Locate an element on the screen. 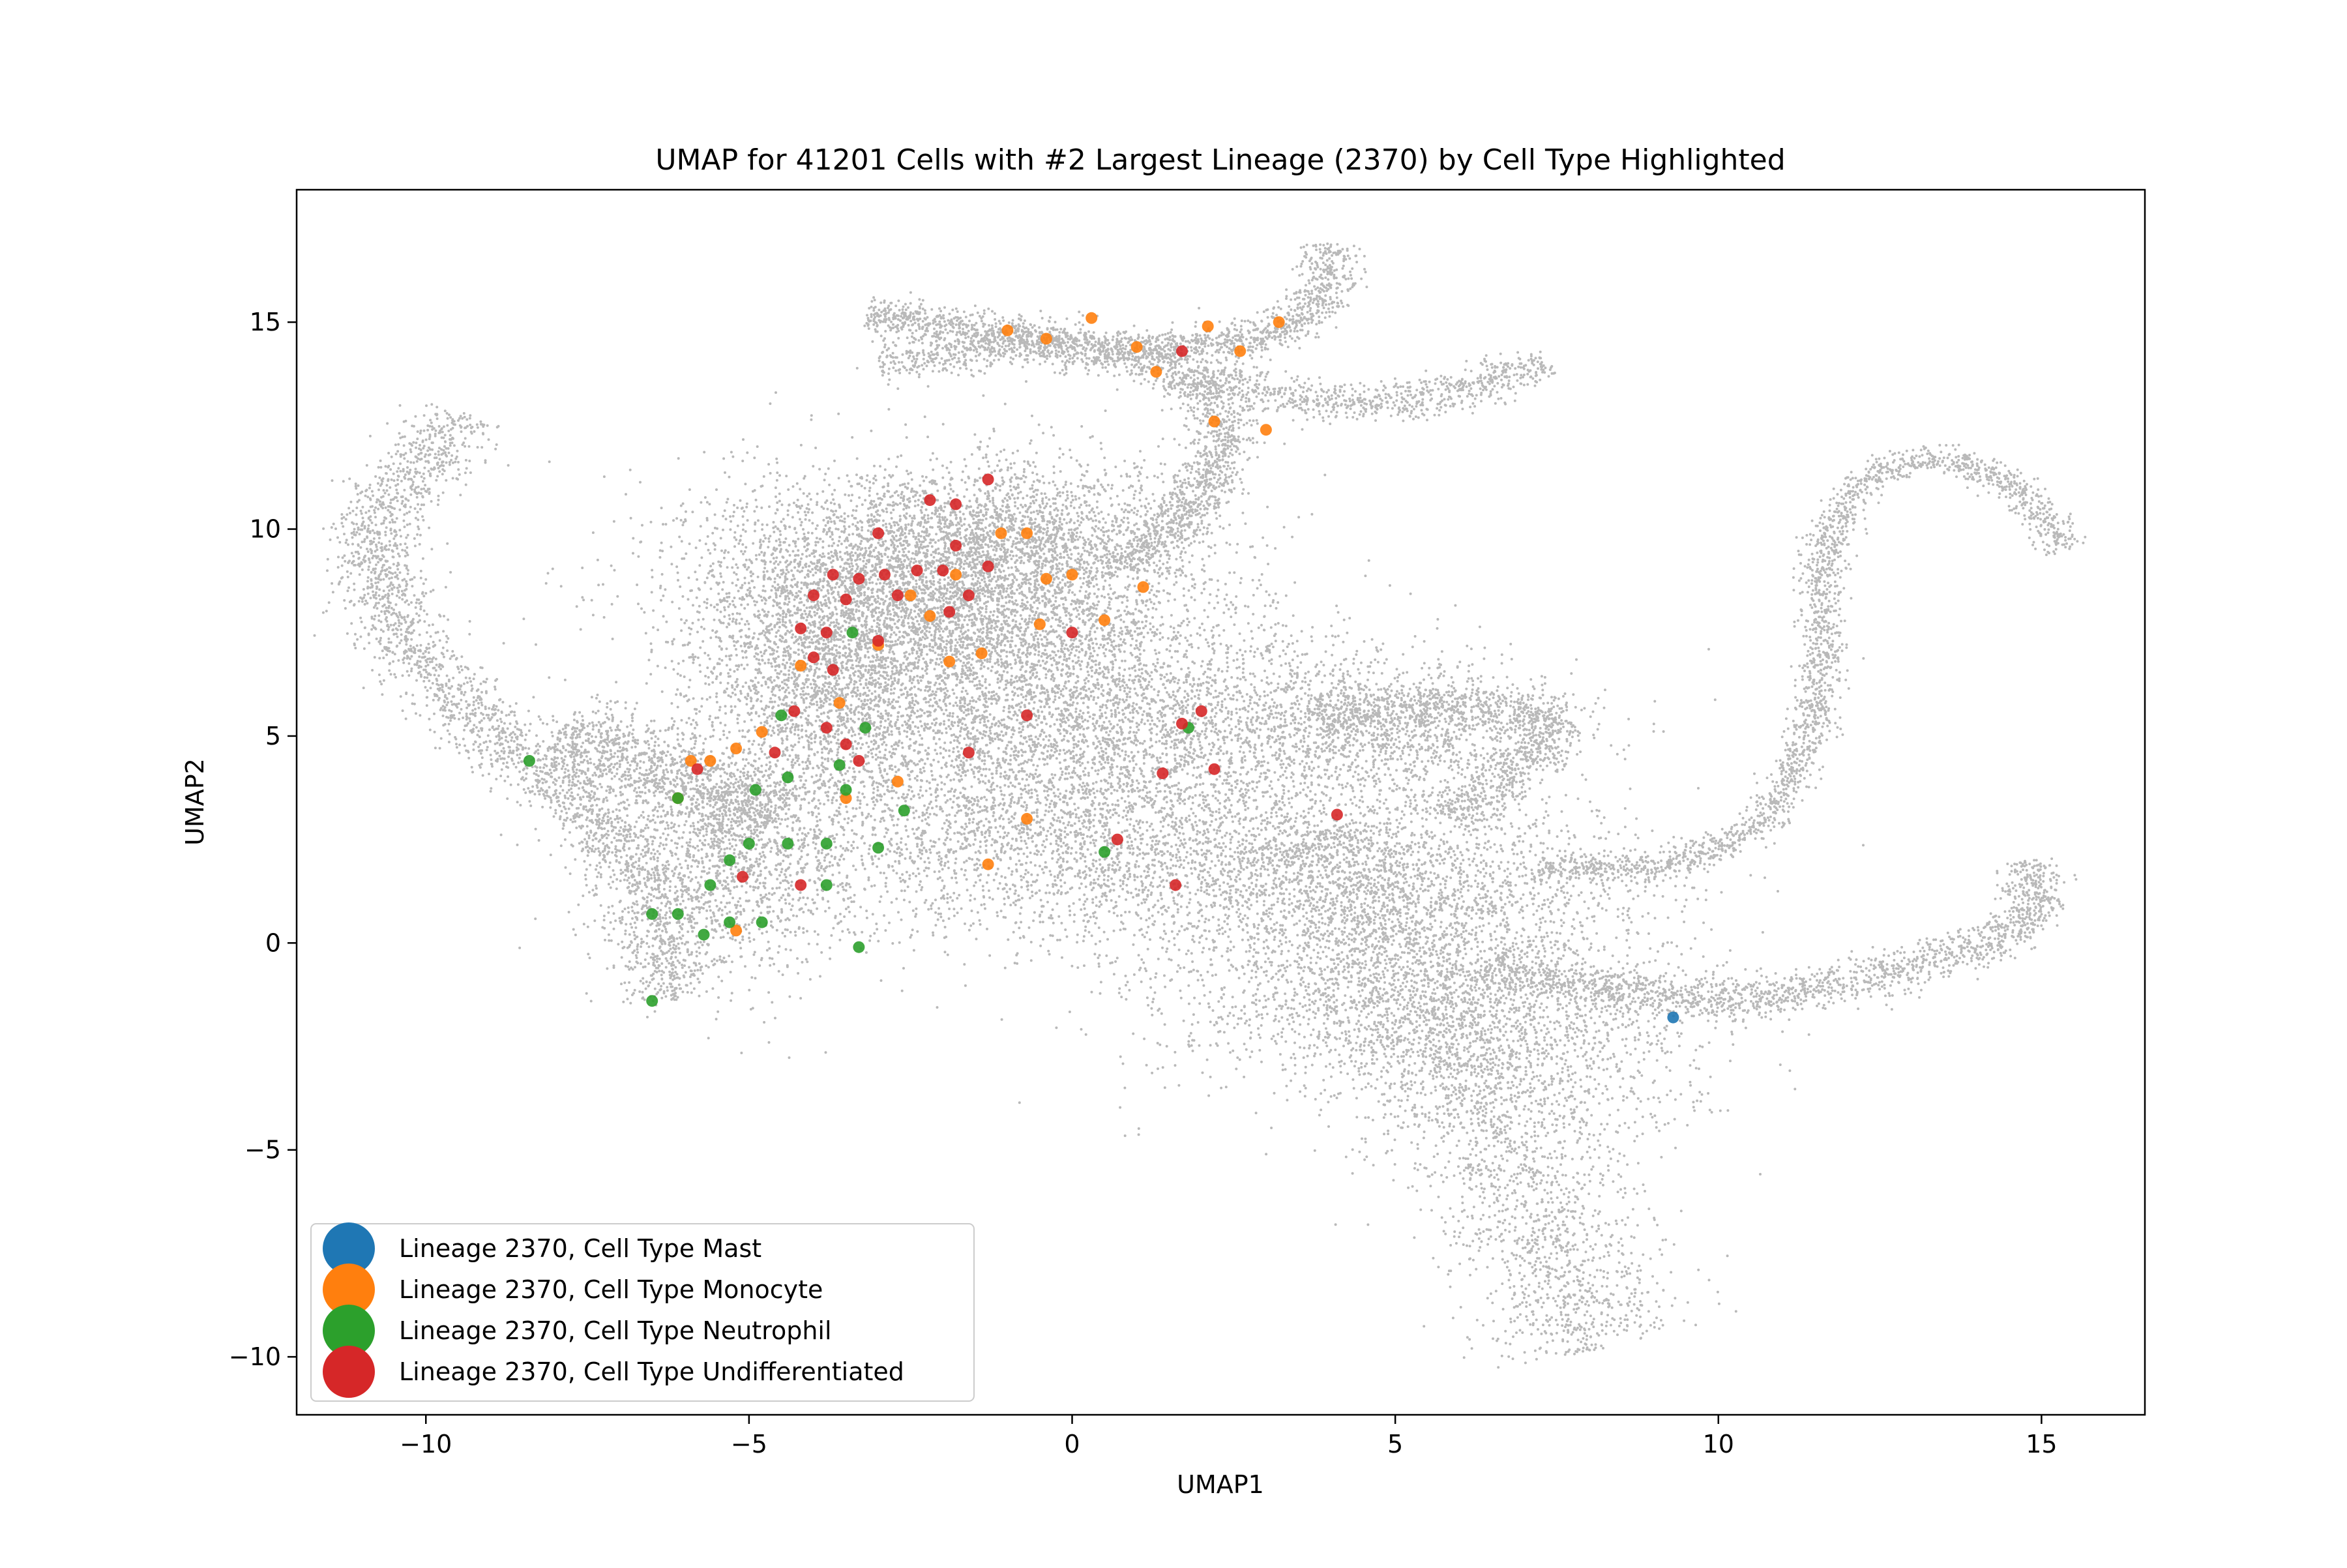 This screenshot has height=1568, width=2347. x-axis-label: UMAP1 is located at coordinates (1220, 1485).